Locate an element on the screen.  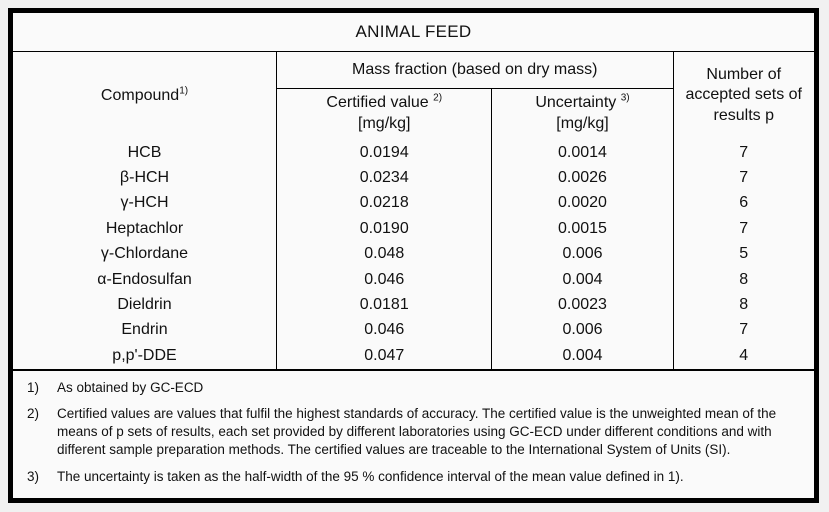
compound-cell: Heptachlor is located at coordinates (145, 229).